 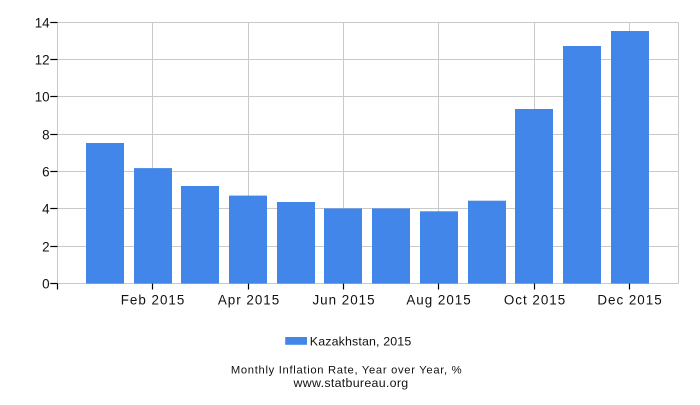 I want to click on svg-text: 0, so click(x=45, y=283).